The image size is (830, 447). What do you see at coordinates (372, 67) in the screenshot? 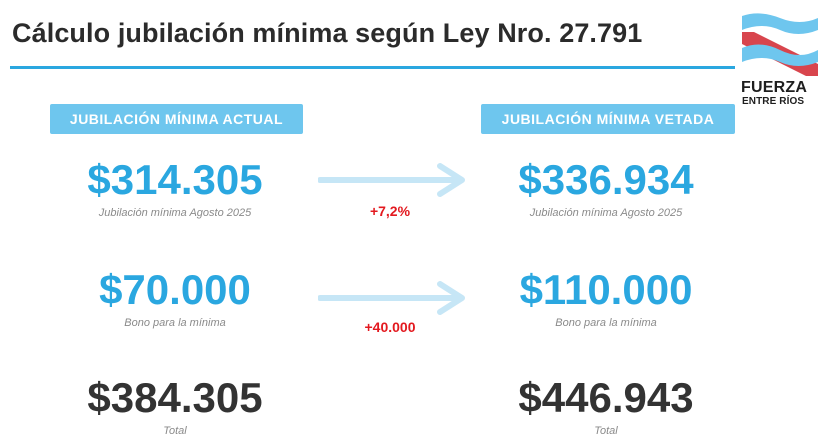
I see `title-underline` at bounding box center [372, 67].